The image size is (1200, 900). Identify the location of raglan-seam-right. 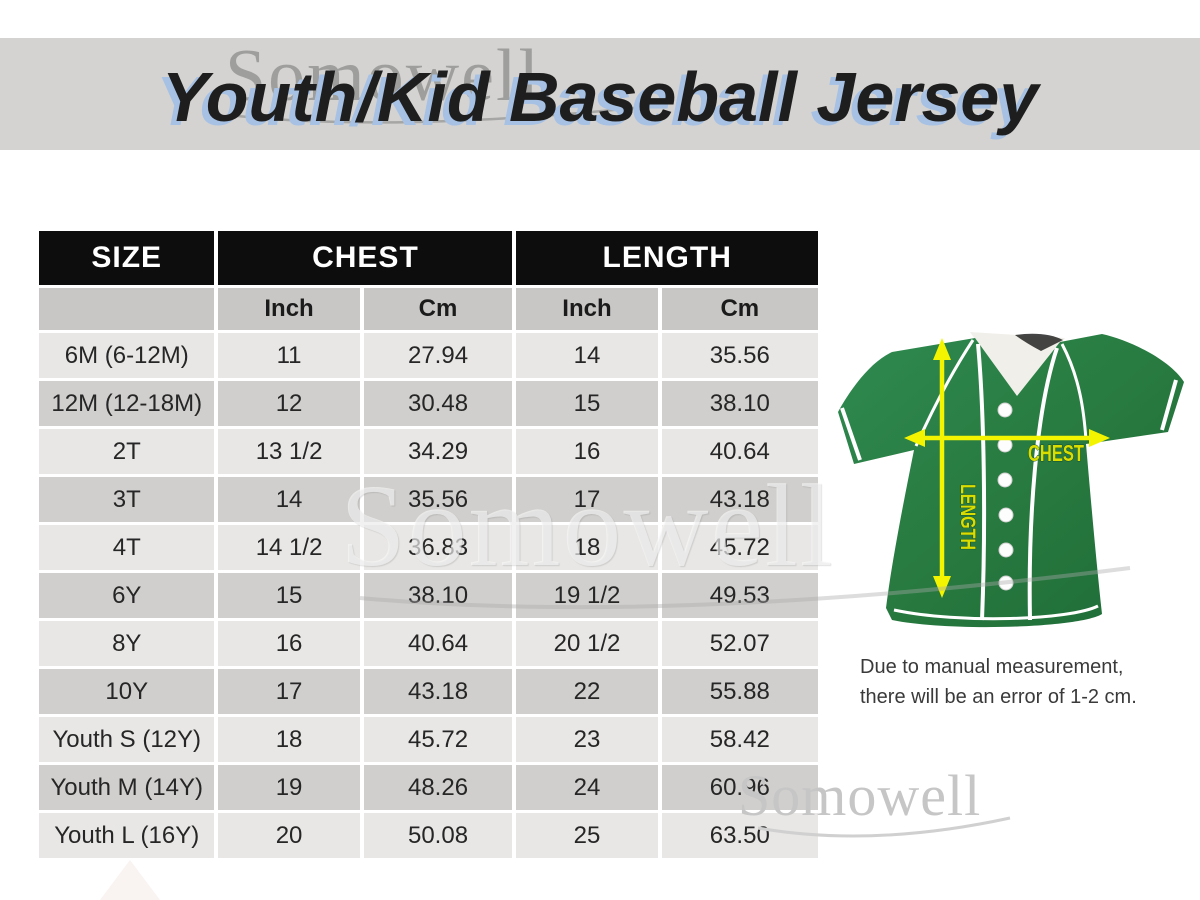
(1074, 392).